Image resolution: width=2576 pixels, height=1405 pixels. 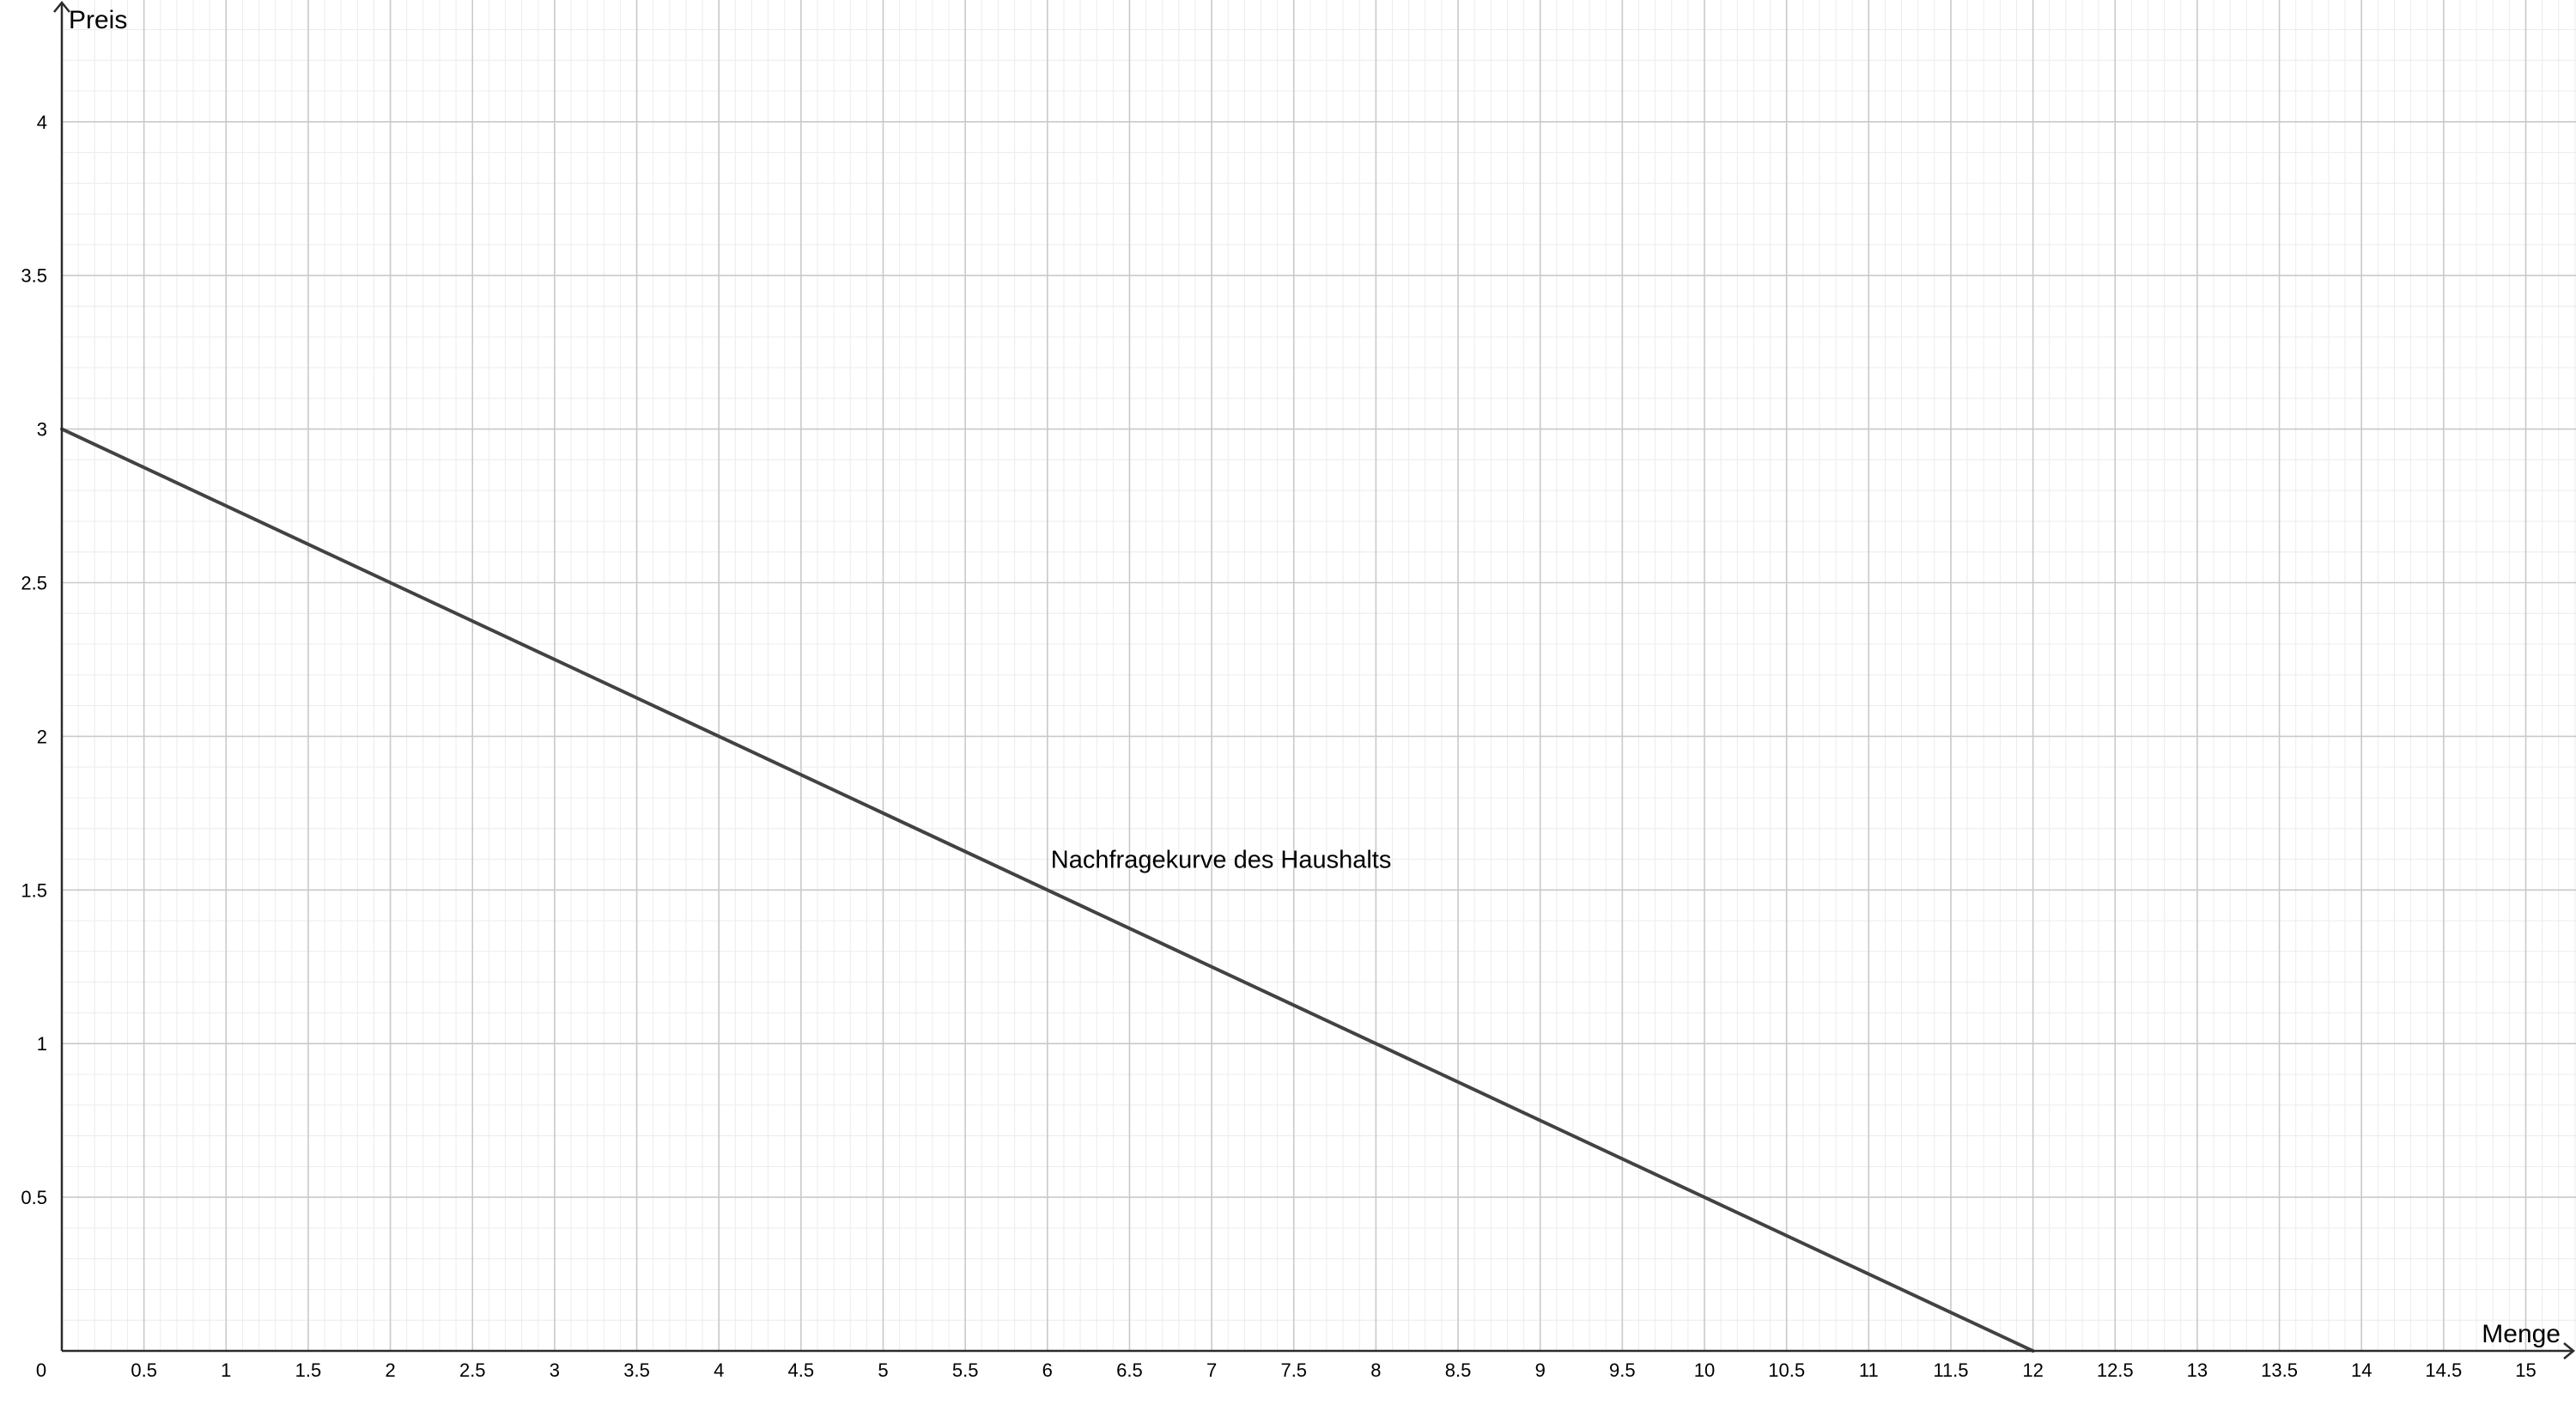 What do you see at coordinates (883, 1370) in the screenshot?
I see `x-tick-label: 5` at bounding box center [883, 1370].